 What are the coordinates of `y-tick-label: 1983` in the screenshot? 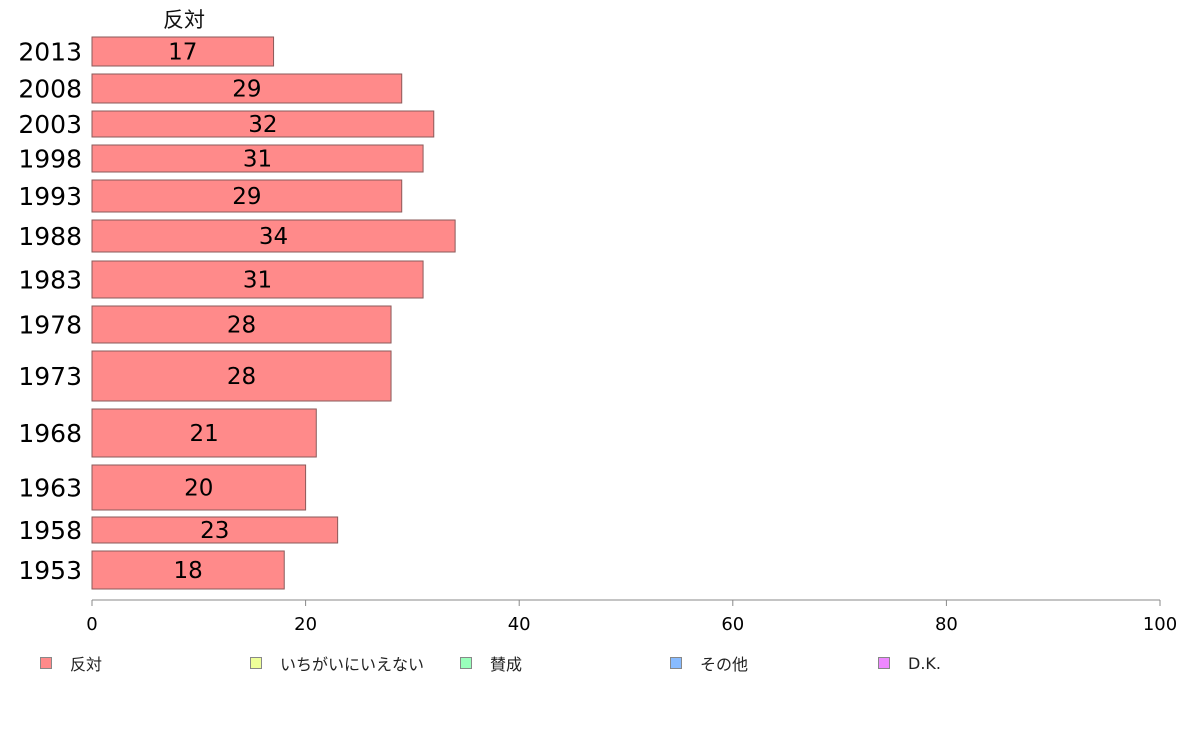 It's located at (50, 280).